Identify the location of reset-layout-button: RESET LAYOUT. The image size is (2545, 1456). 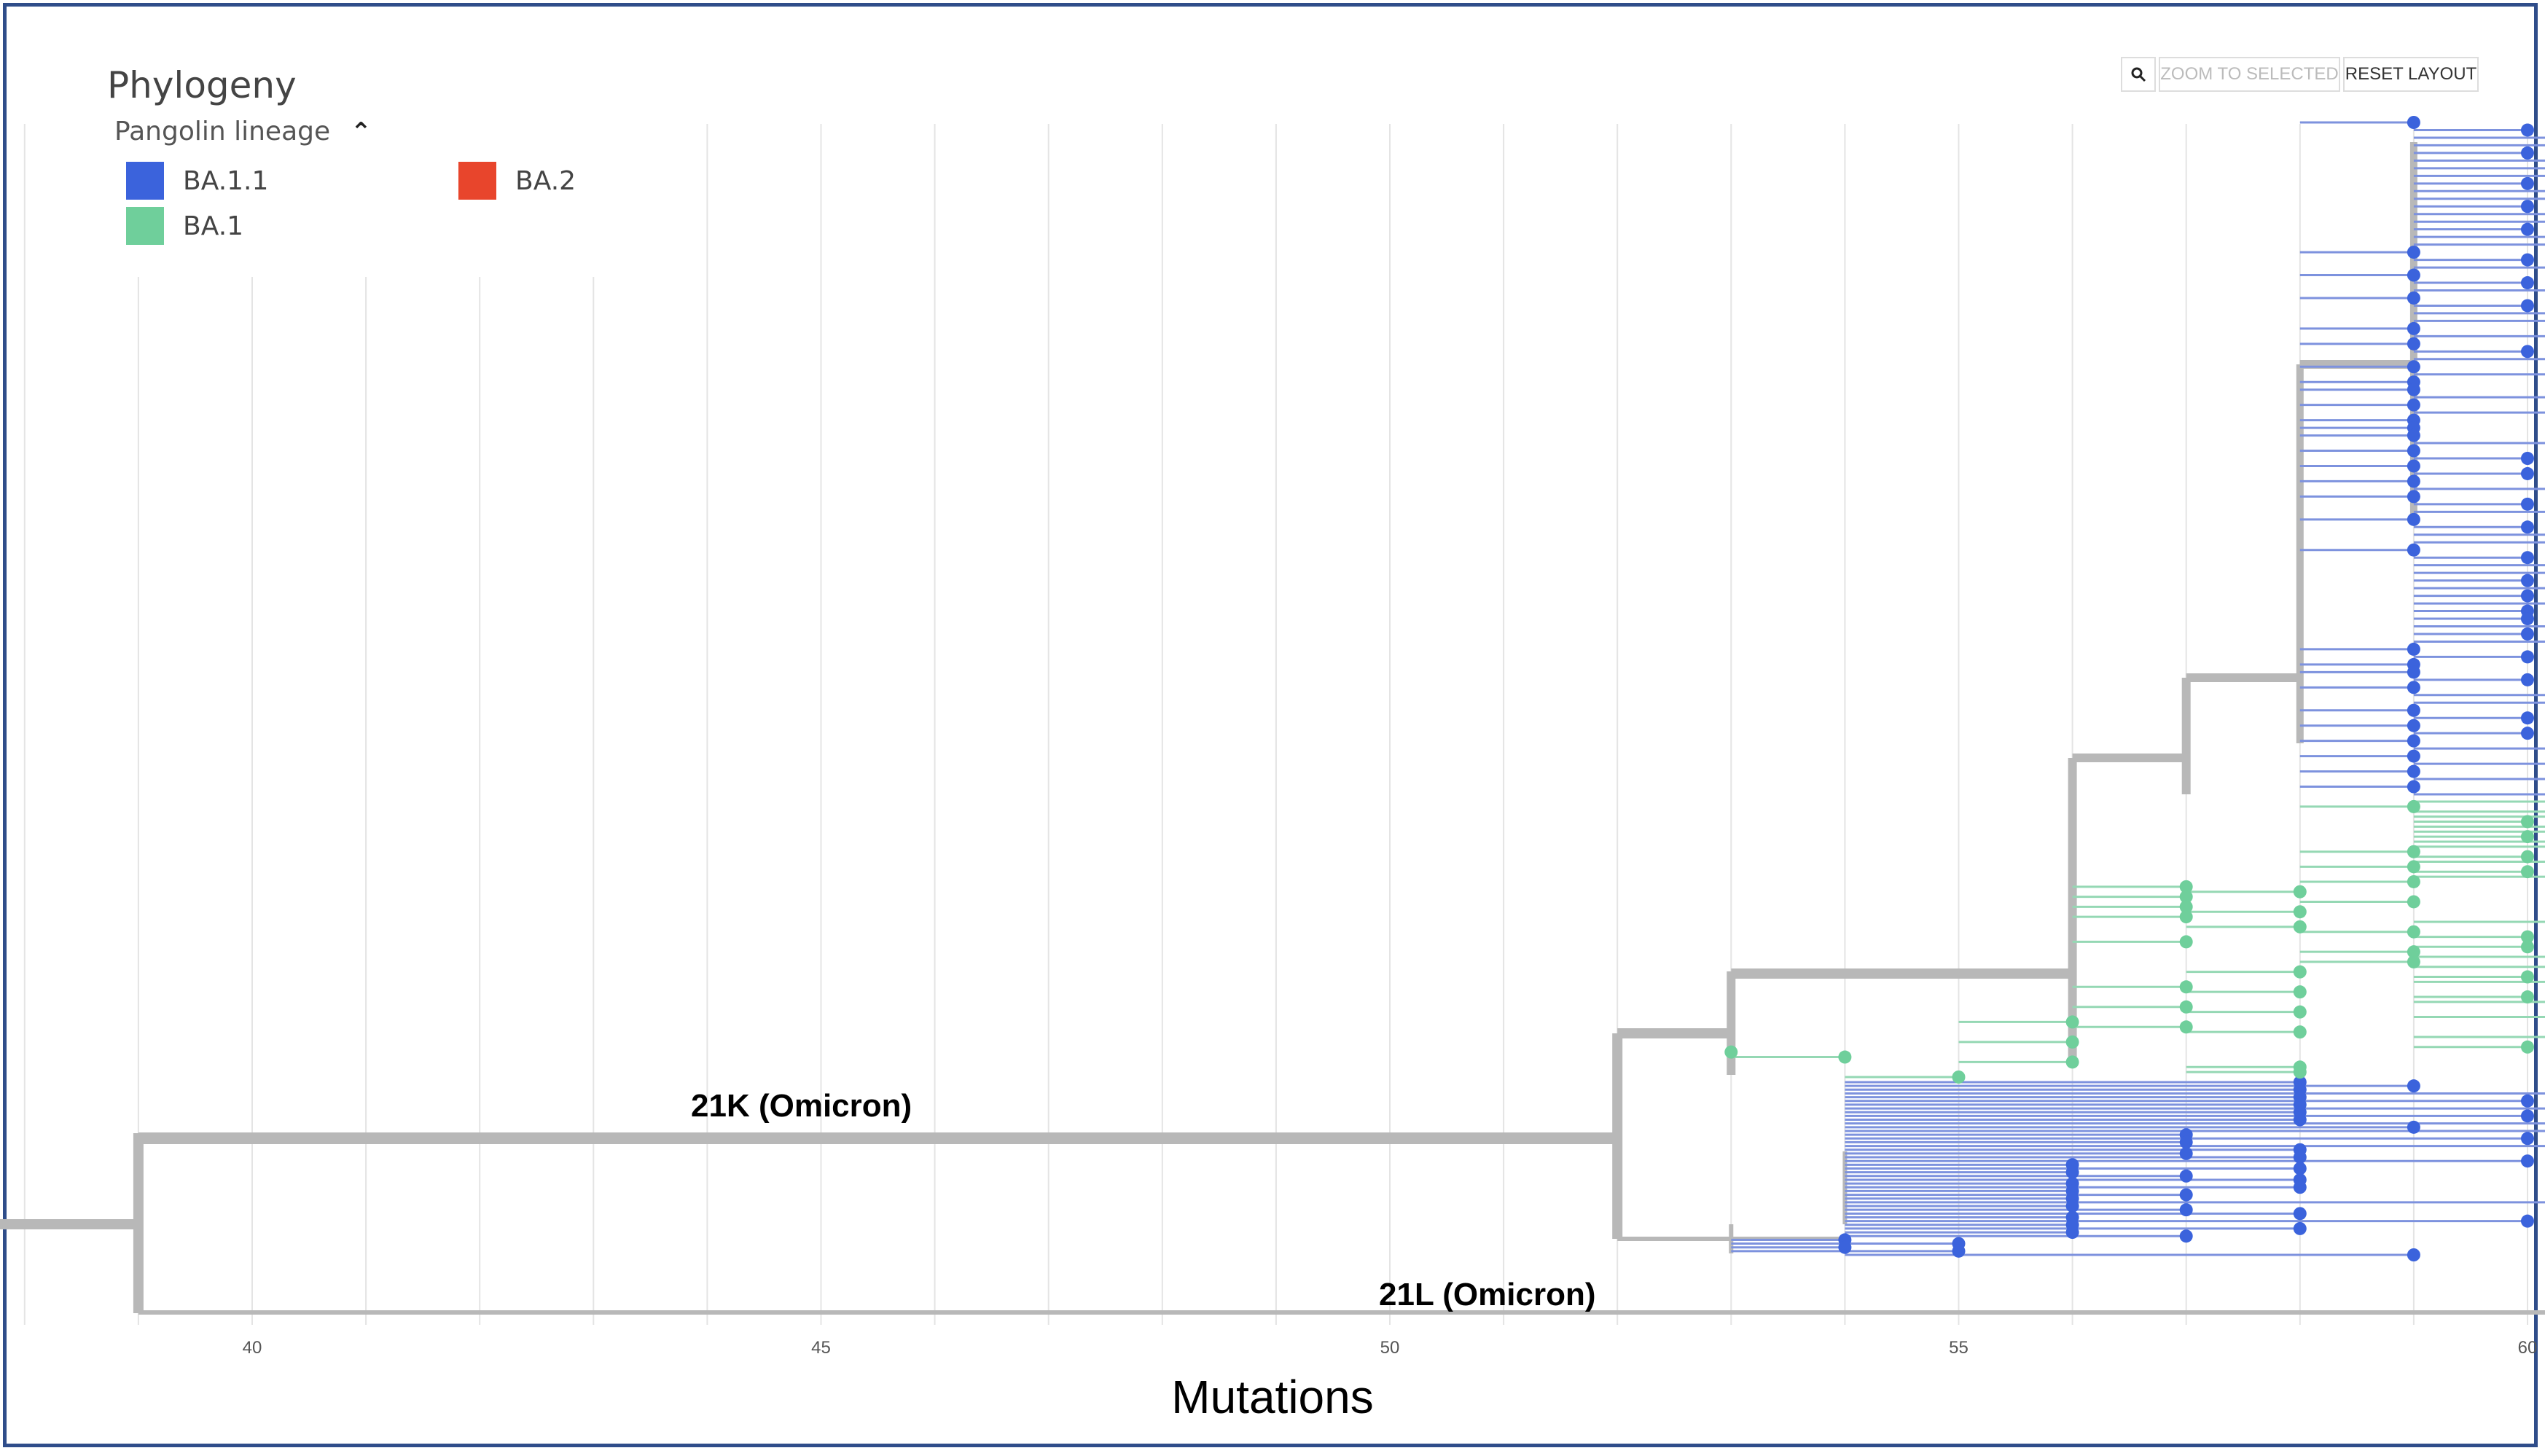
(2411, 74).